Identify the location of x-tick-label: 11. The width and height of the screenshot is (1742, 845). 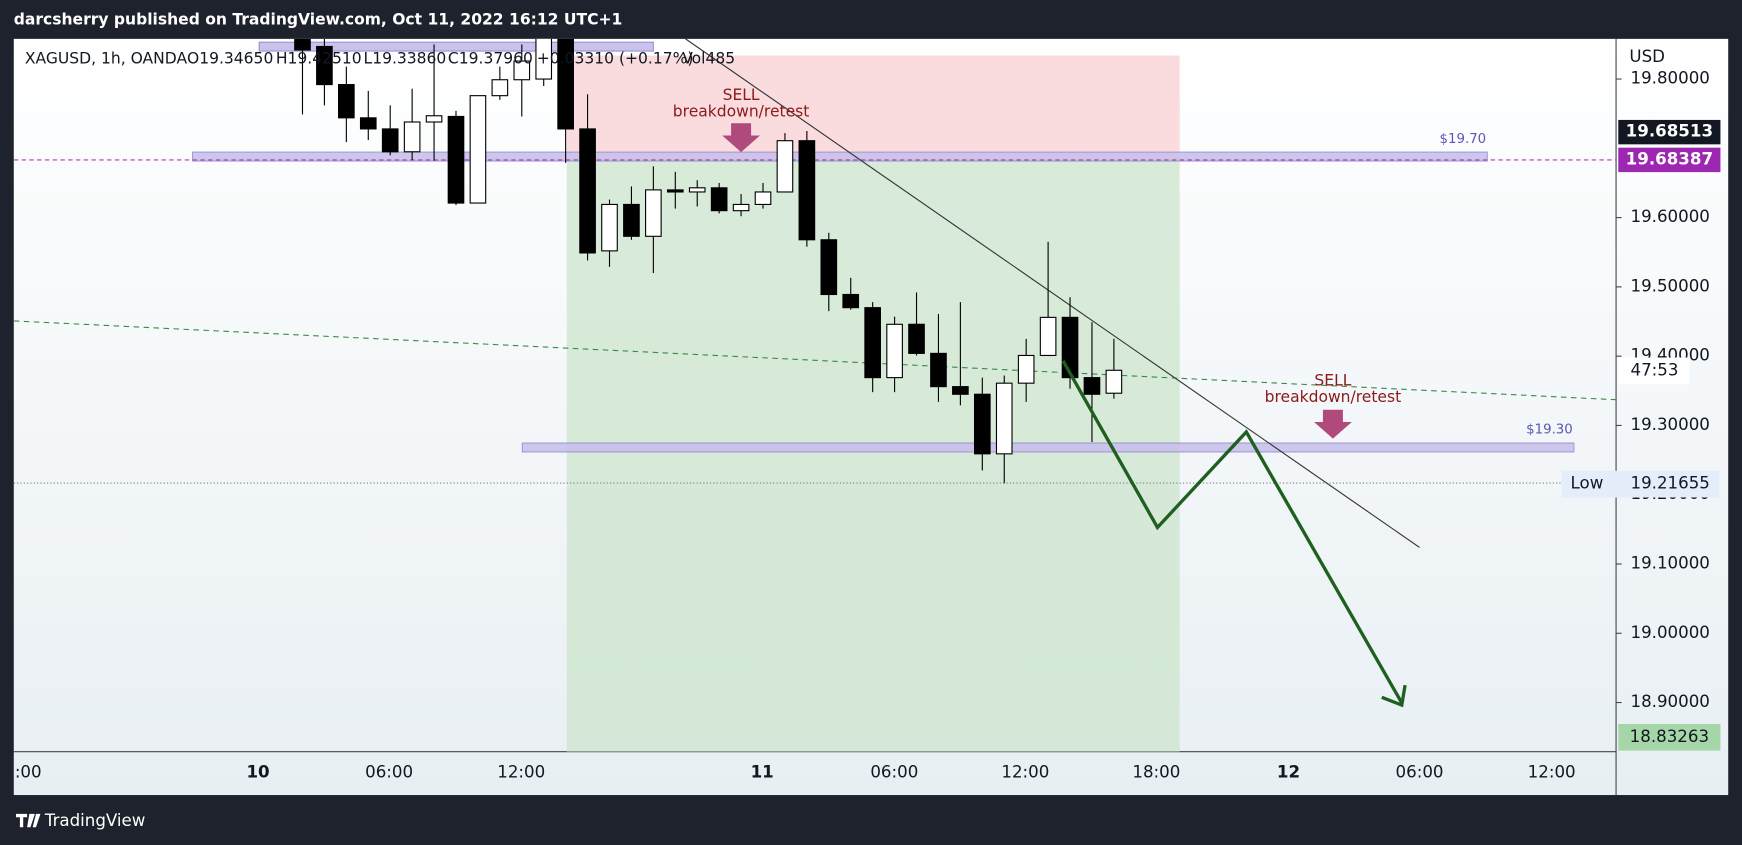
(762, 771).